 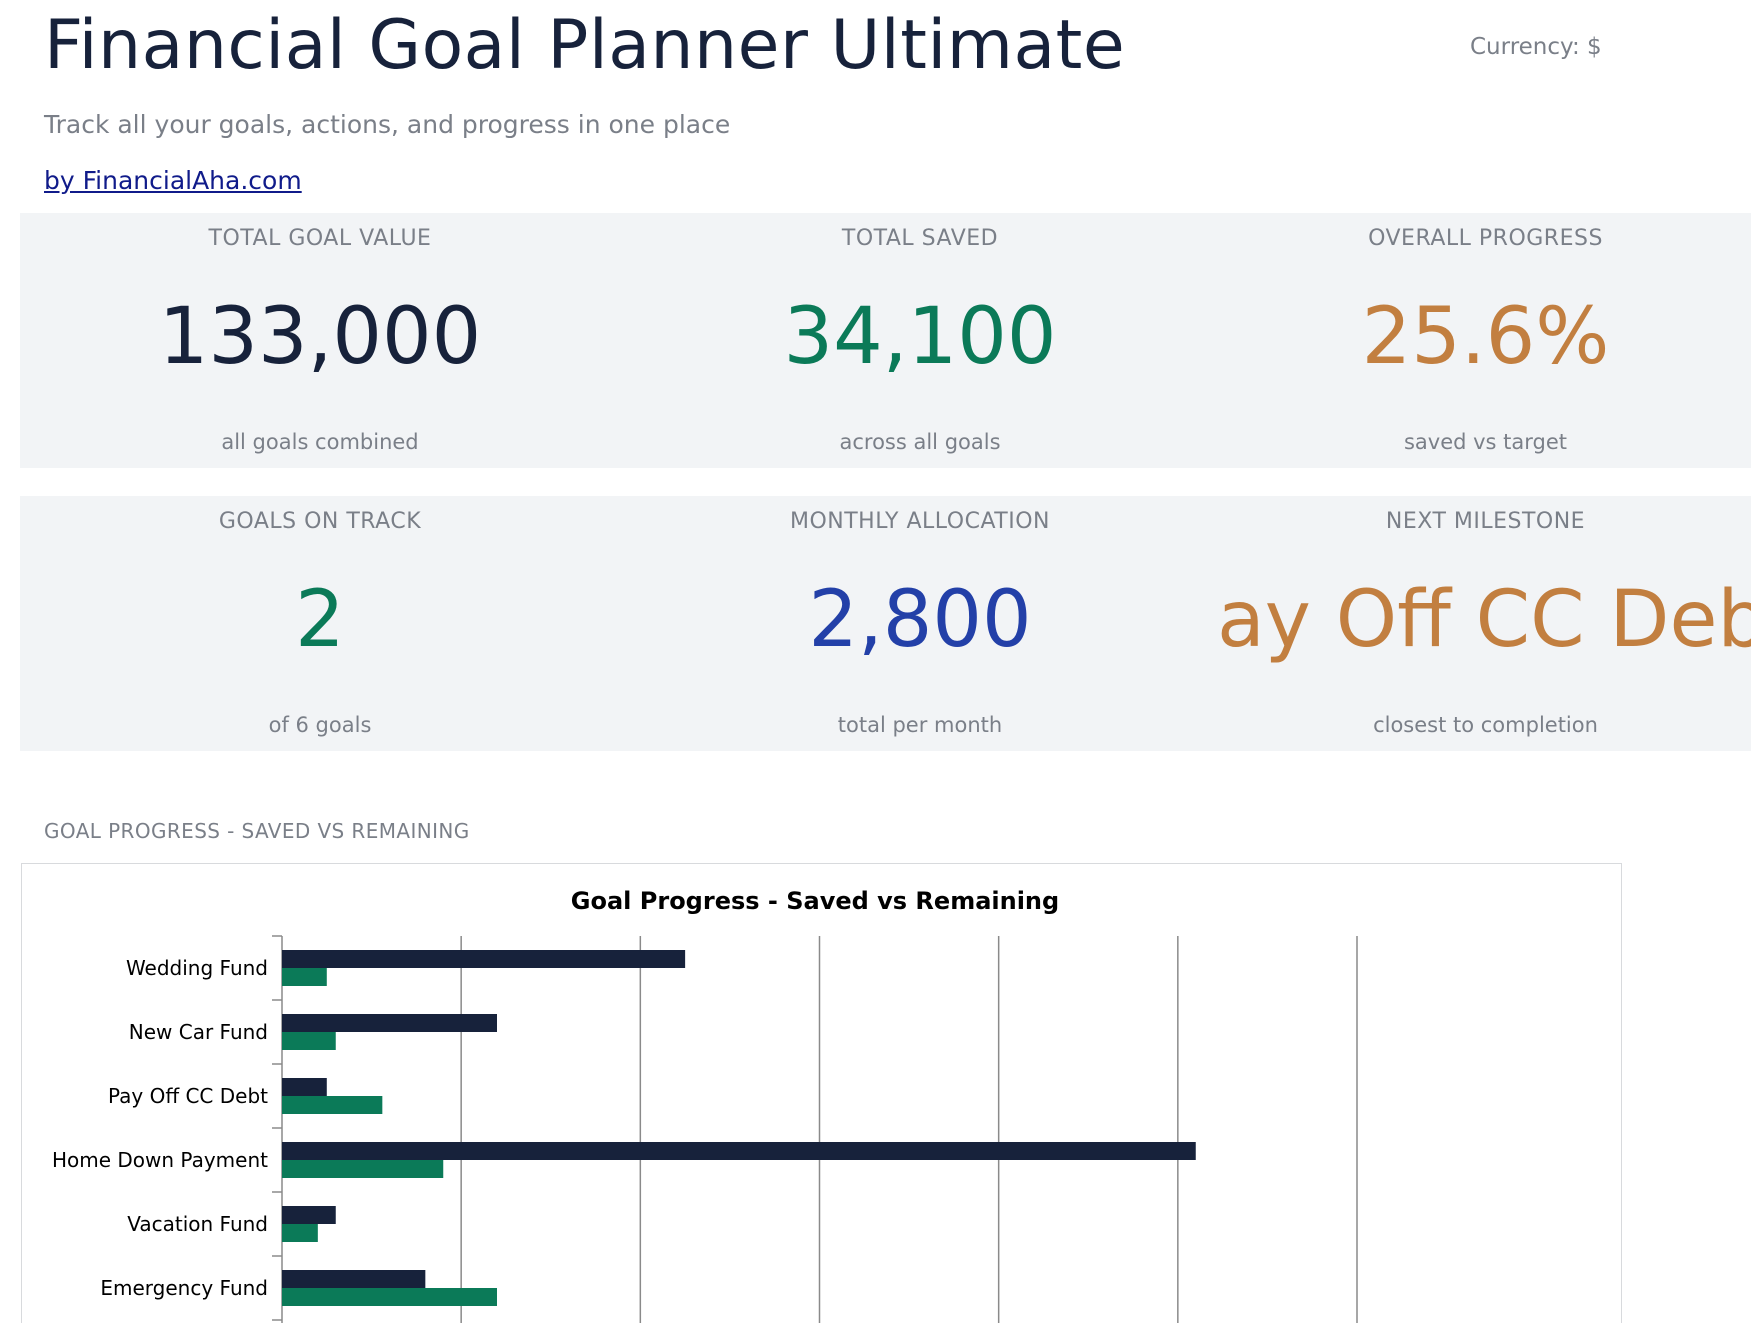 What do you see at coordinates (920, 442) in the screenshot?
I see `kpi-caption: across all goals` at bounding box center [920, 442].